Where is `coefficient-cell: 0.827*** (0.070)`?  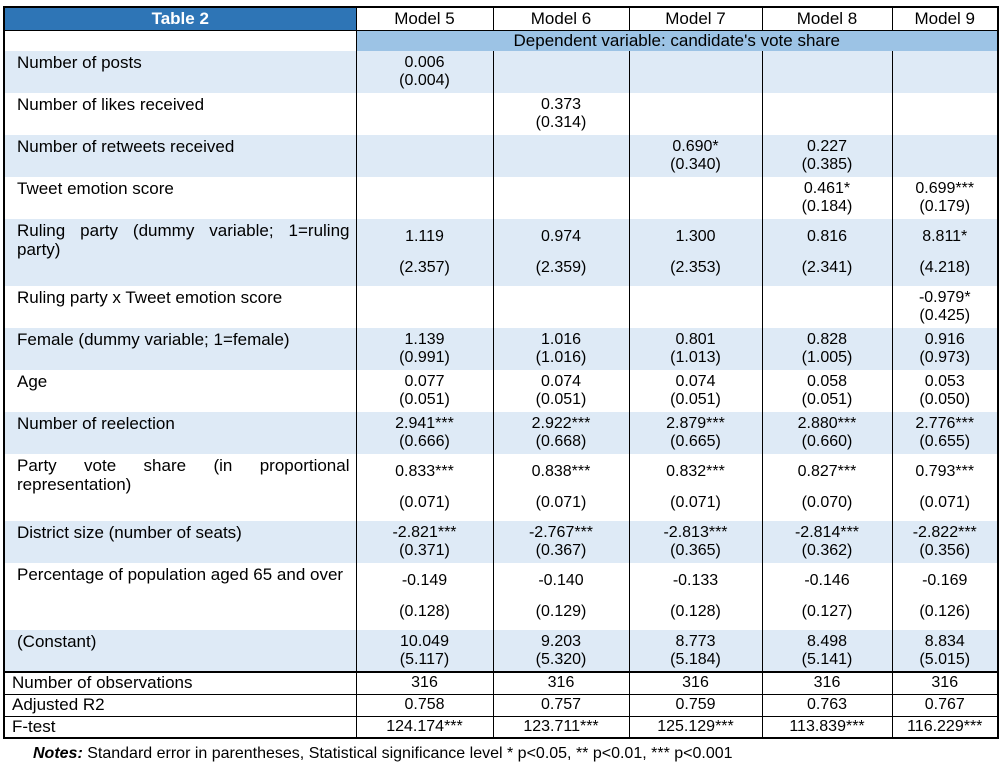
coefficient-cell: 0.827*** (0.070) is located at coordinates (826, 487).